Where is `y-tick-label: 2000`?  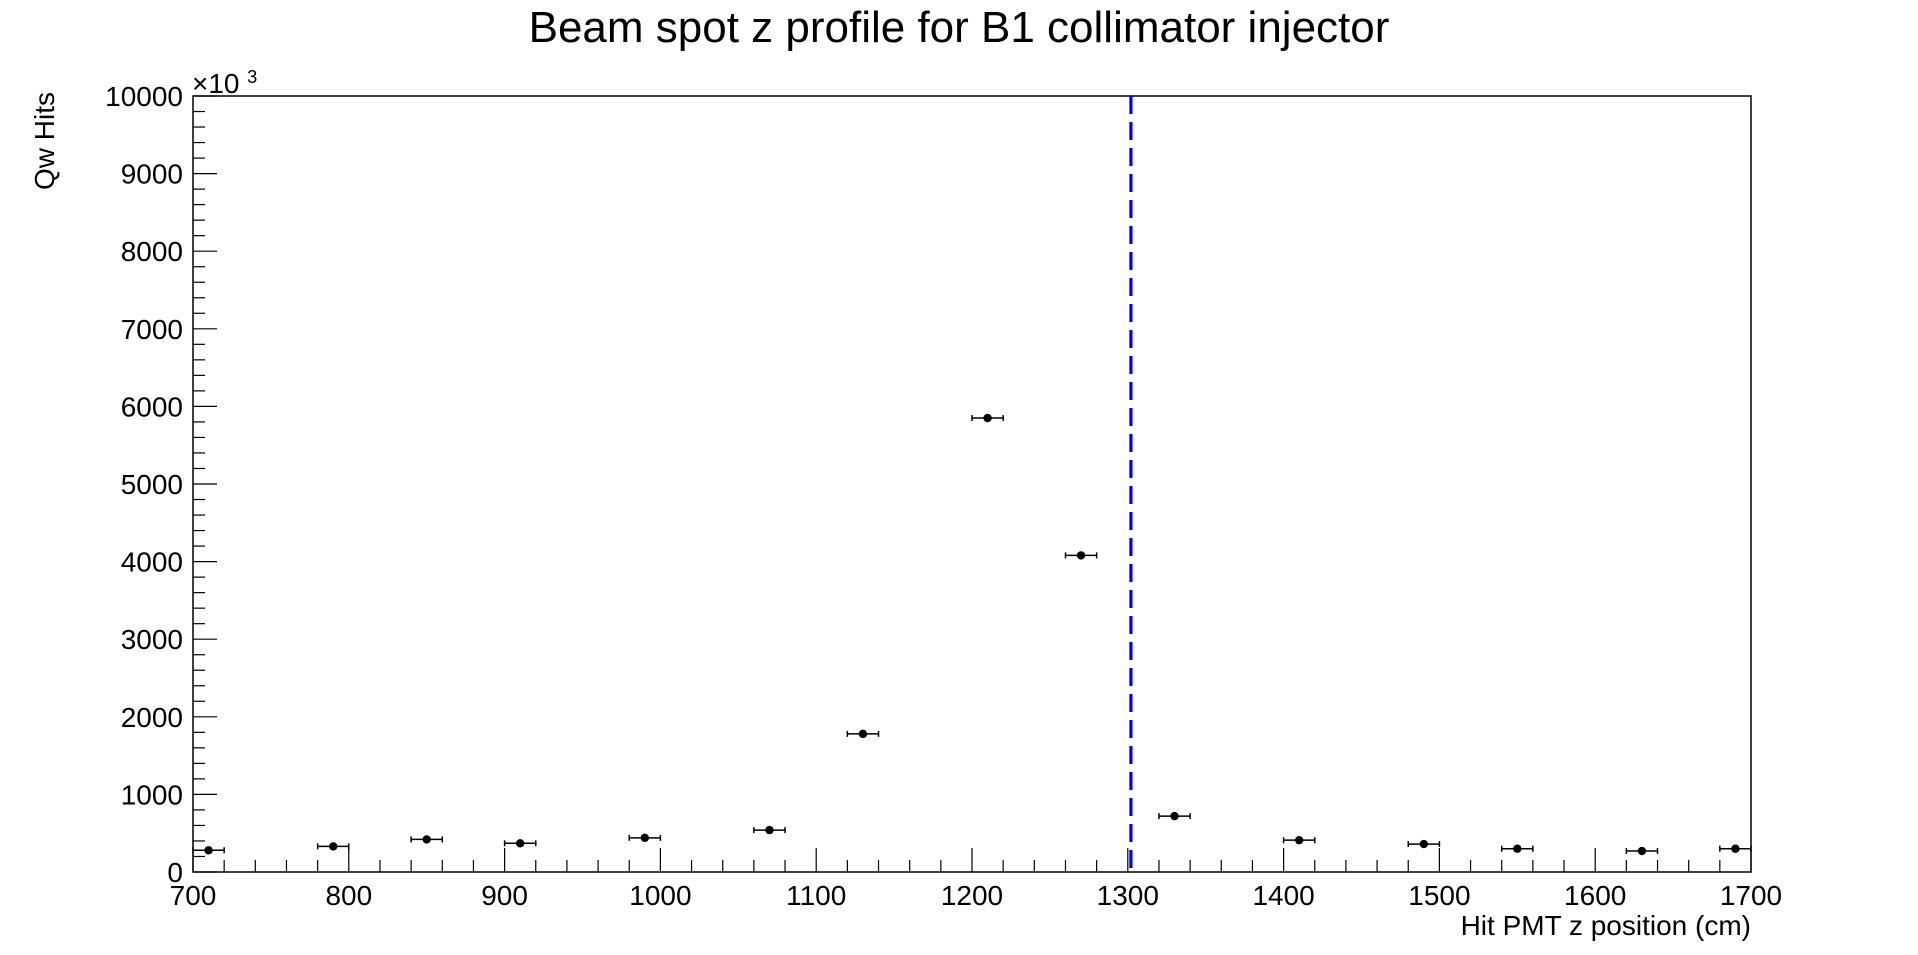
y-tick-label: 2000 is located at coordinates (152, 717).